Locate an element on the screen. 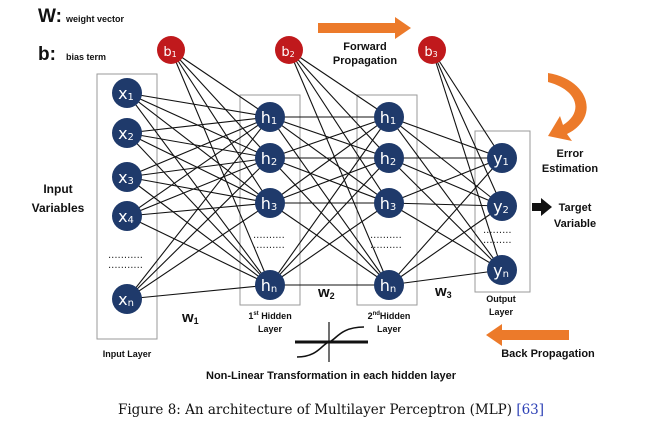 This screenshot has height=439, width=662. bias-node-2-label: b2 is located at coordinates (287, 52).